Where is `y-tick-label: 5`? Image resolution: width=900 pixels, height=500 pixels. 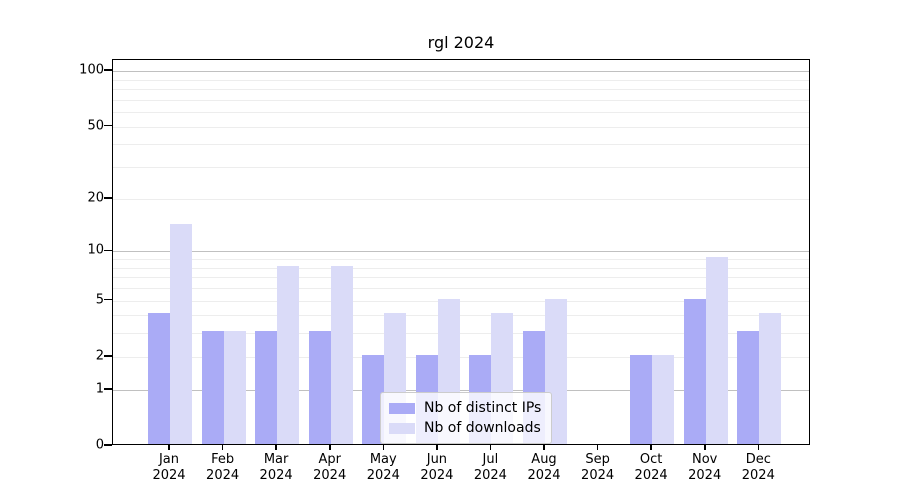 y-tick-label: 5 is located at coordinates (99, 299).